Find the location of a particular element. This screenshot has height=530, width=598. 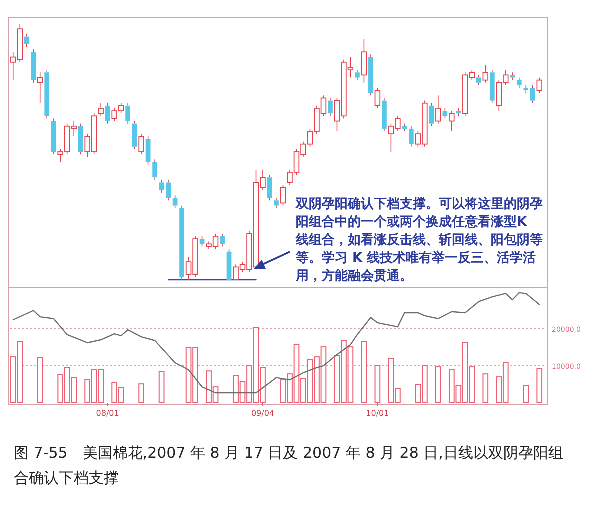

x-tick-label: 09/04 is located at coordinates (263, 413).